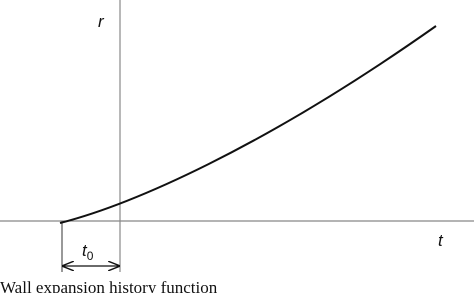  What do you see at coordinates (90, 256) in the screenshot?
I see `interval-subscript: 0` at bounding box center [90, 256].